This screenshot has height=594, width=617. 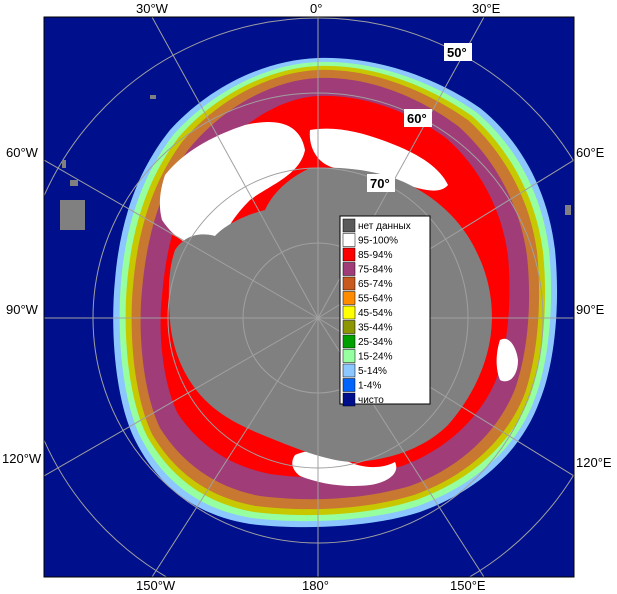 I want to click on lat-label-50-bg, so click(x=458, y=52).